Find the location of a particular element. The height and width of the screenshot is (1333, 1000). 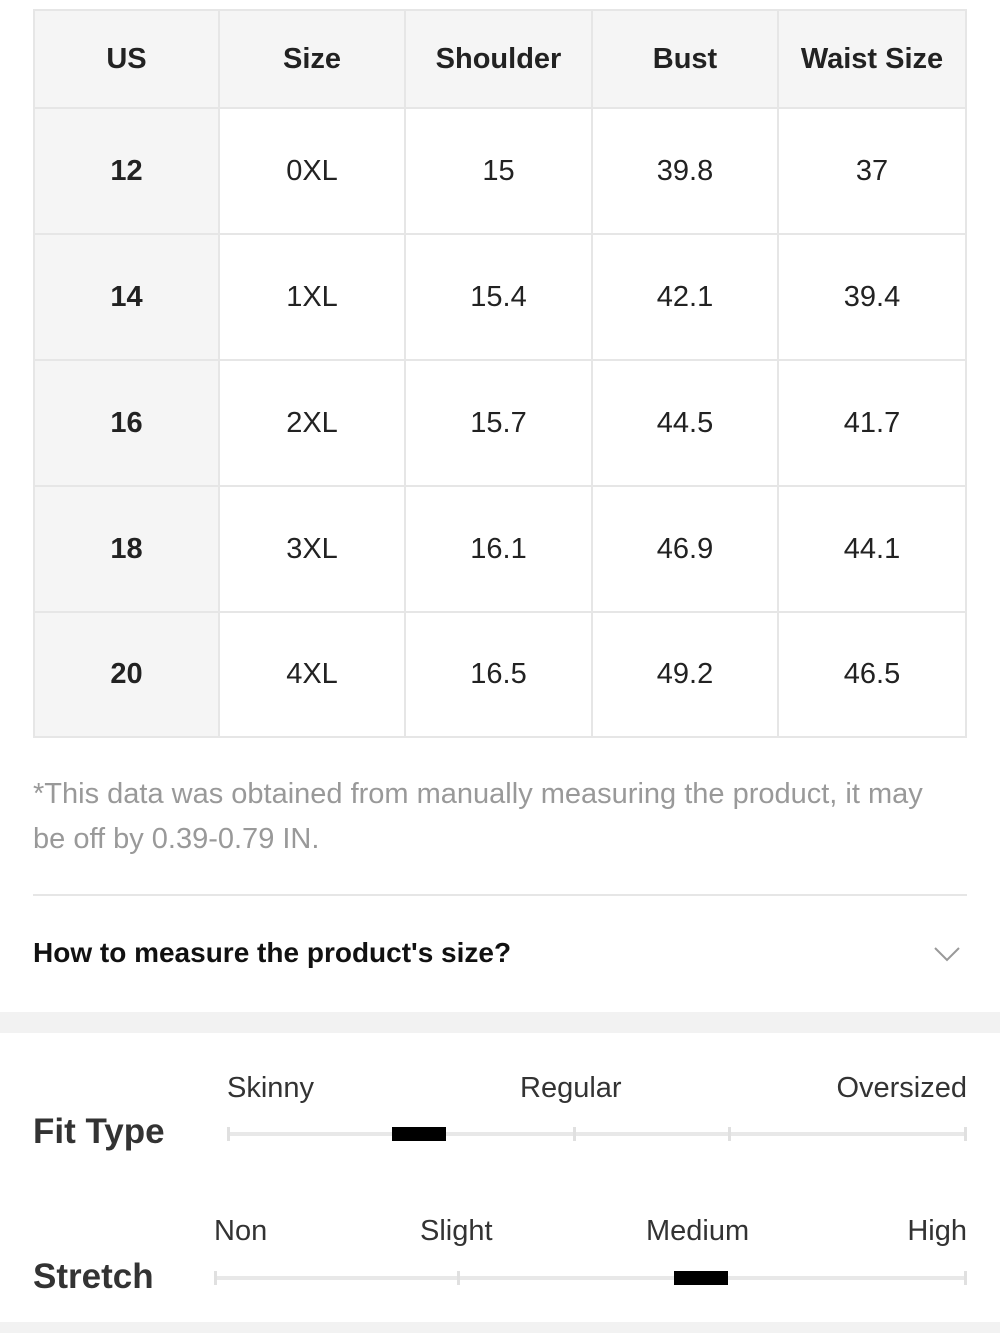

section-gap is located at coordinates (500, 1022).